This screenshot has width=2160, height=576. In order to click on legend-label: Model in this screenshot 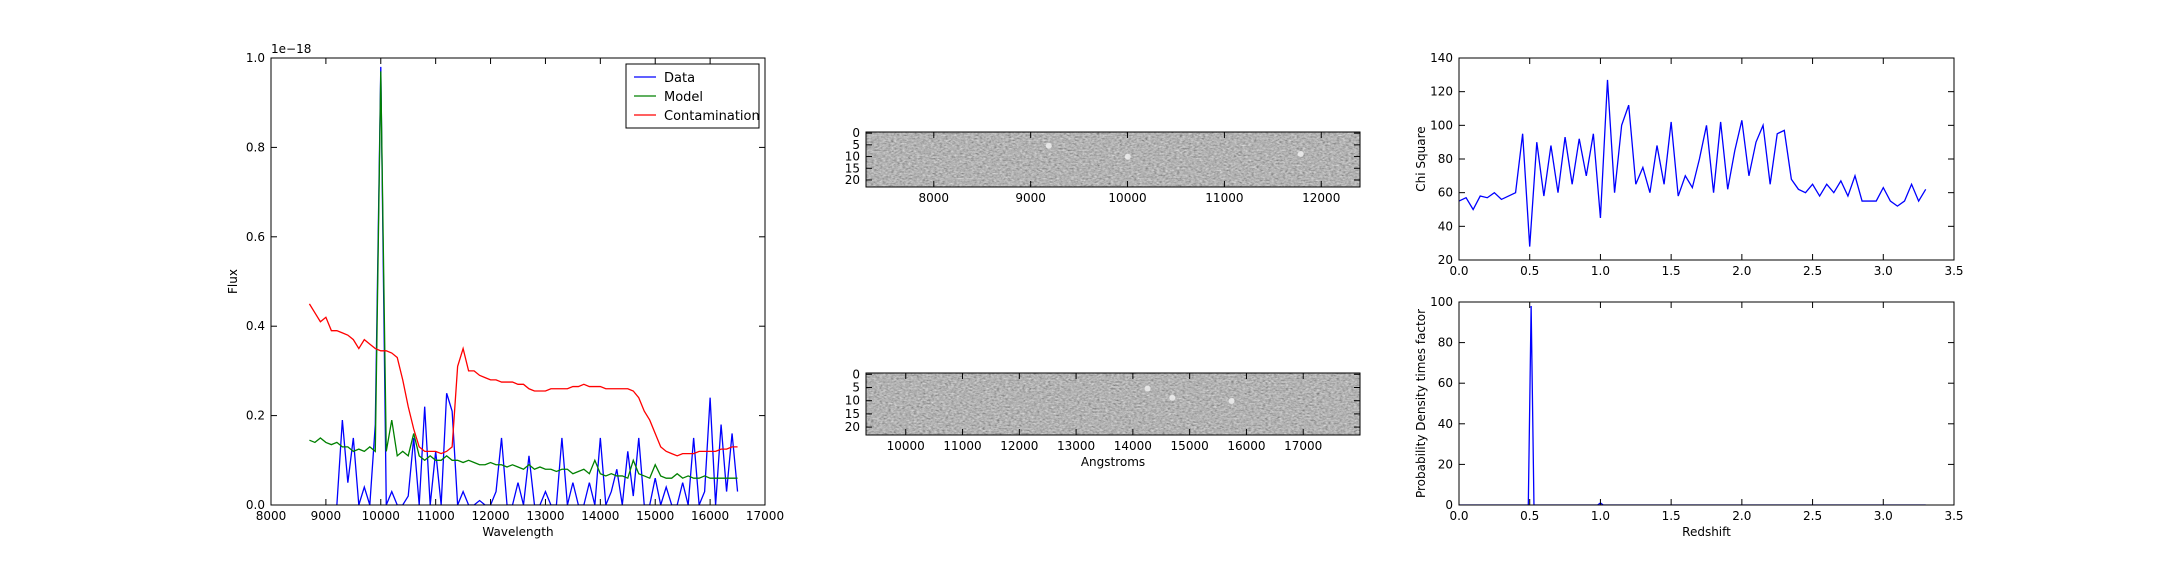, I will do `click(683, 97)`.